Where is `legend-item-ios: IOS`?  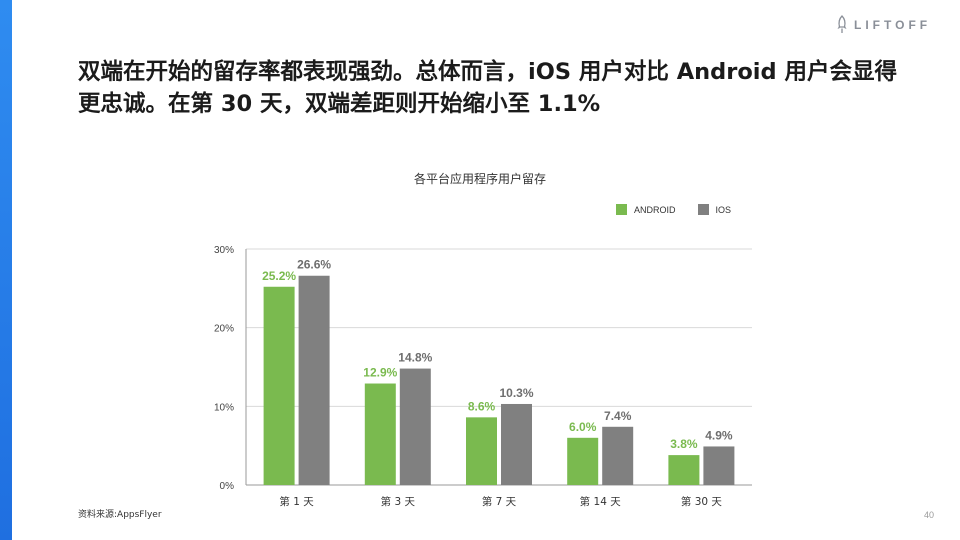
legend-item-ios: IOS is located at coordinates (714, 209).